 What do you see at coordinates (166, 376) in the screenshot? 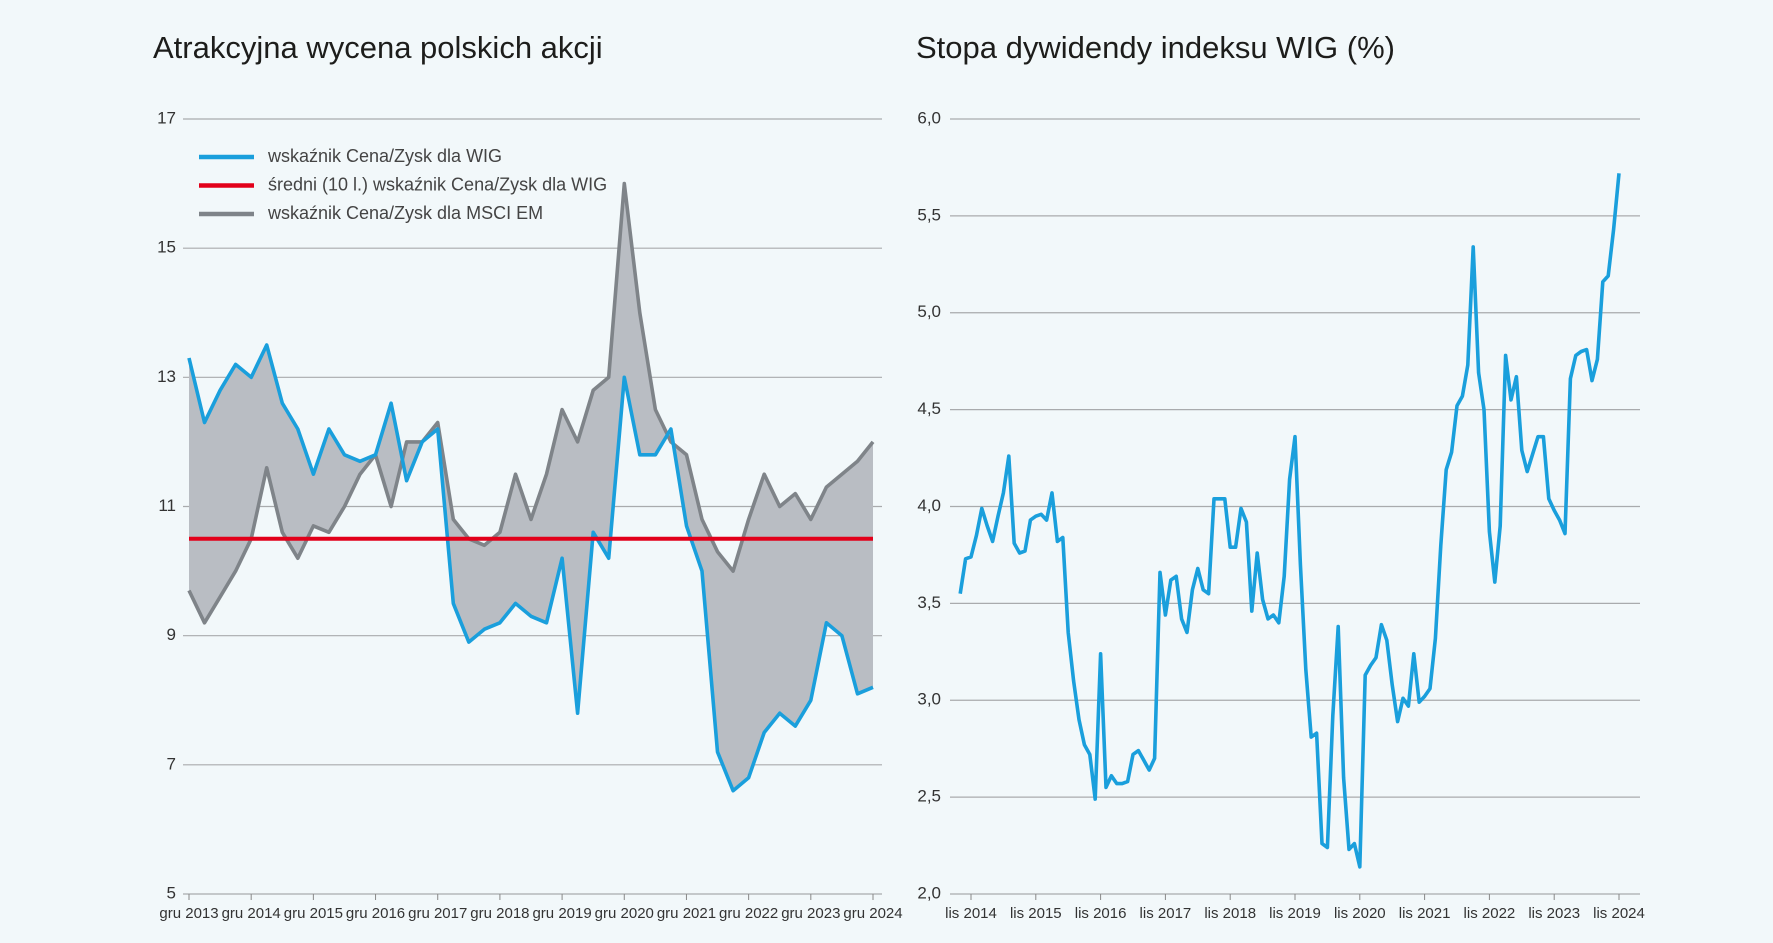
I see `y-tick-label: 13` at bounding box center [166, 376].